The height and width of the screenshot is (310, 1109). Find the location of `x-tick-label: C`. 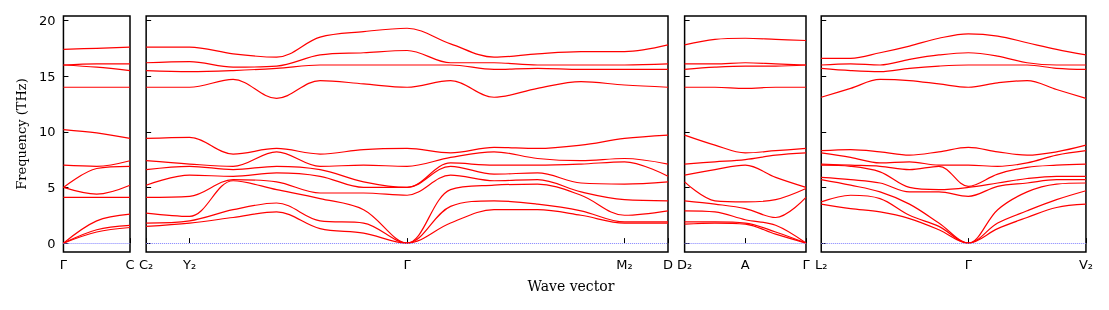

x-tick-label: C is located at coordinates (130, 264).